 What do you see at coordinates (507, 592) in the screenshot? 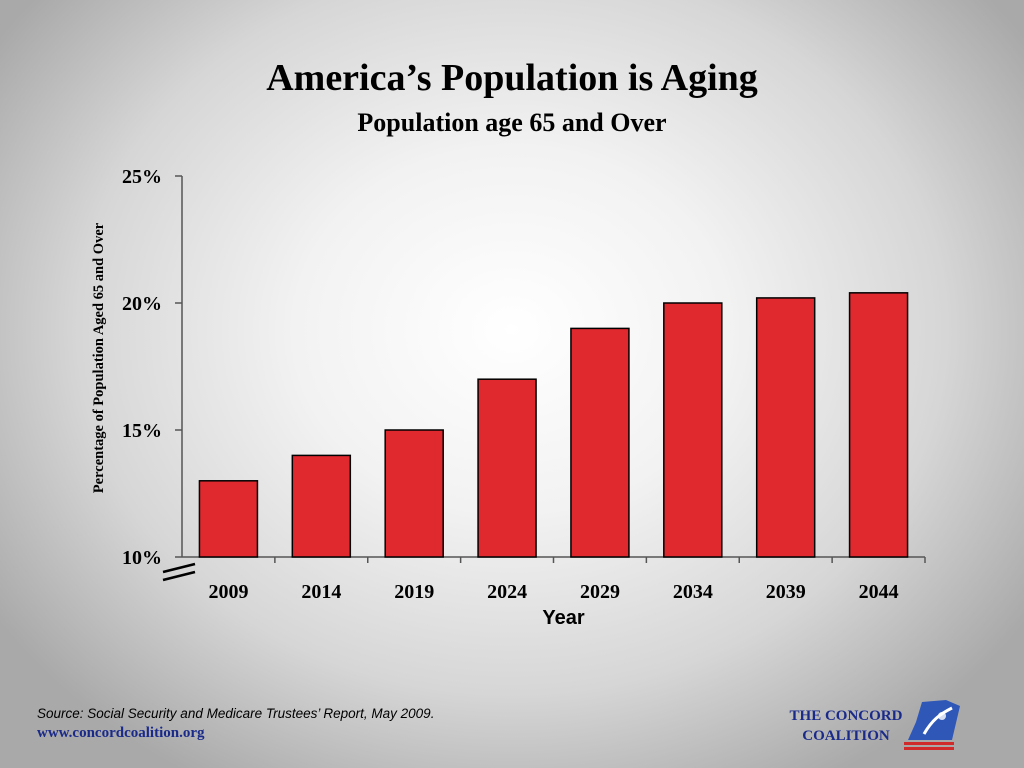
I see `x-tick-label: 2024` at bounding box center [507, 592].